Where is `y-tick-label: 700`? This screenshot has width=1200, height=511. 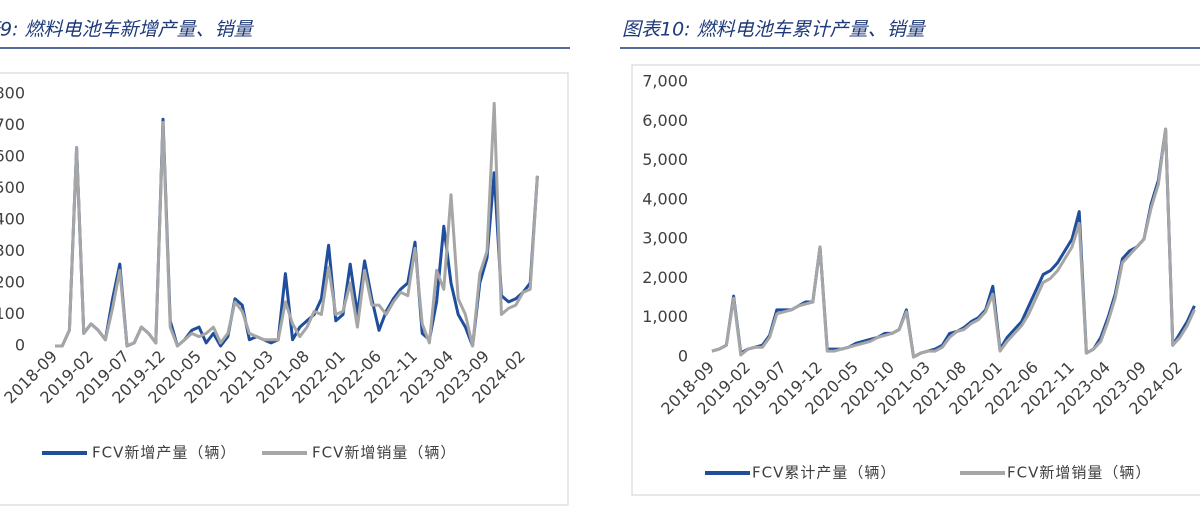 y-tick-label: 700 is located at coordinates (12, 124).